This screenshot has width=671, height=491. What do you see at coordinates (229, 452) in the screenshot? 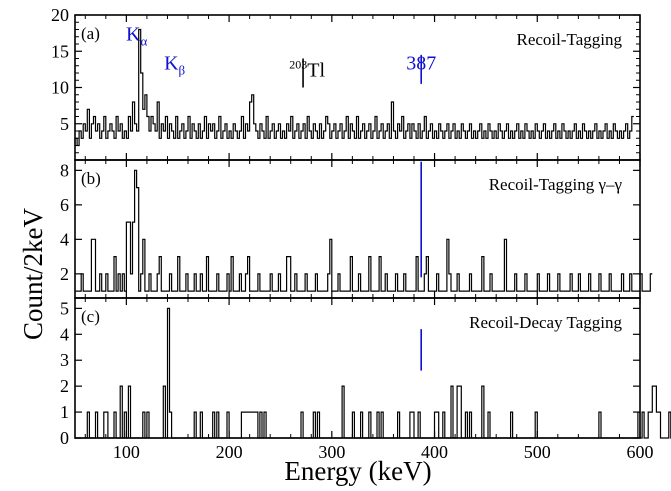
I see `x-tick-label: 200` at bounding box center [229, 452].